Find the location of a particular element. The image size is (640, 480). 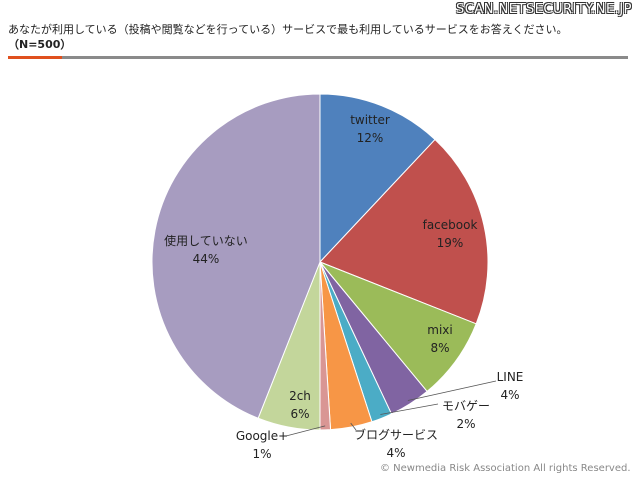

pie-slice-twitter is located at coordinates (377, 178).